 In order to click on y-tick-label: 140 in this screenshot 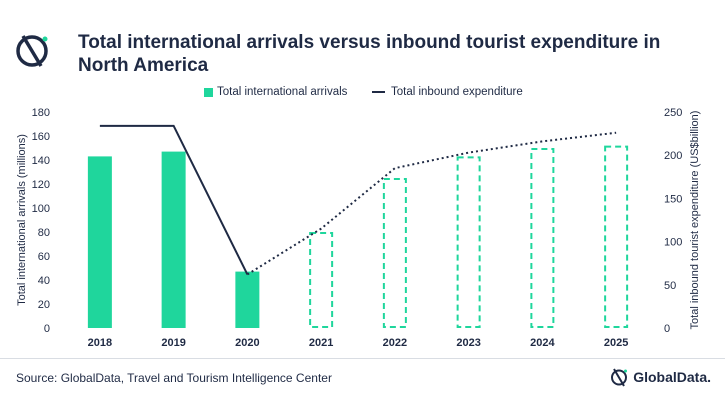, I will do `click(41, 161)`.